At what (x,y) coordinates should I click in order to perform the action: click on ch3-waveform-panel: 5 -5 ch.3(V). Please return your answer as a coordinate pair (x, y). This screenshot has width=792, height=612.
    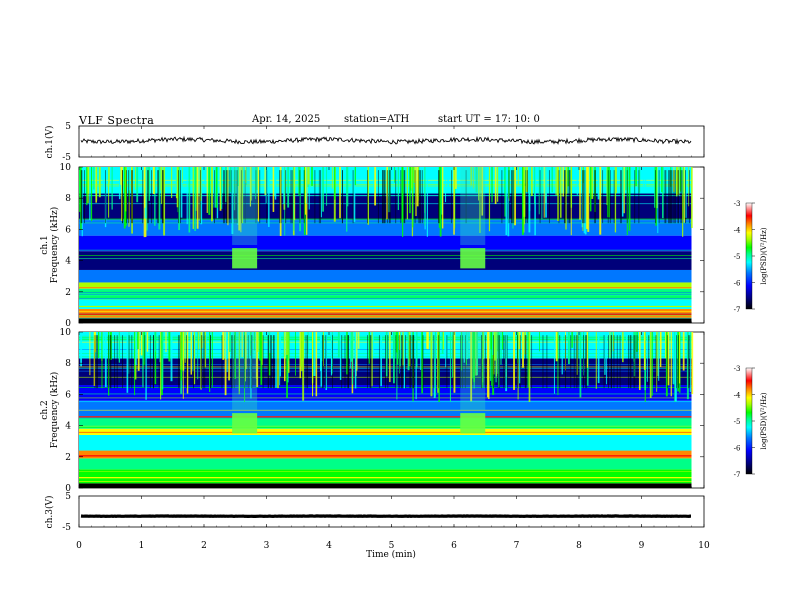
    Looking at the image, I should click on (374, 512).